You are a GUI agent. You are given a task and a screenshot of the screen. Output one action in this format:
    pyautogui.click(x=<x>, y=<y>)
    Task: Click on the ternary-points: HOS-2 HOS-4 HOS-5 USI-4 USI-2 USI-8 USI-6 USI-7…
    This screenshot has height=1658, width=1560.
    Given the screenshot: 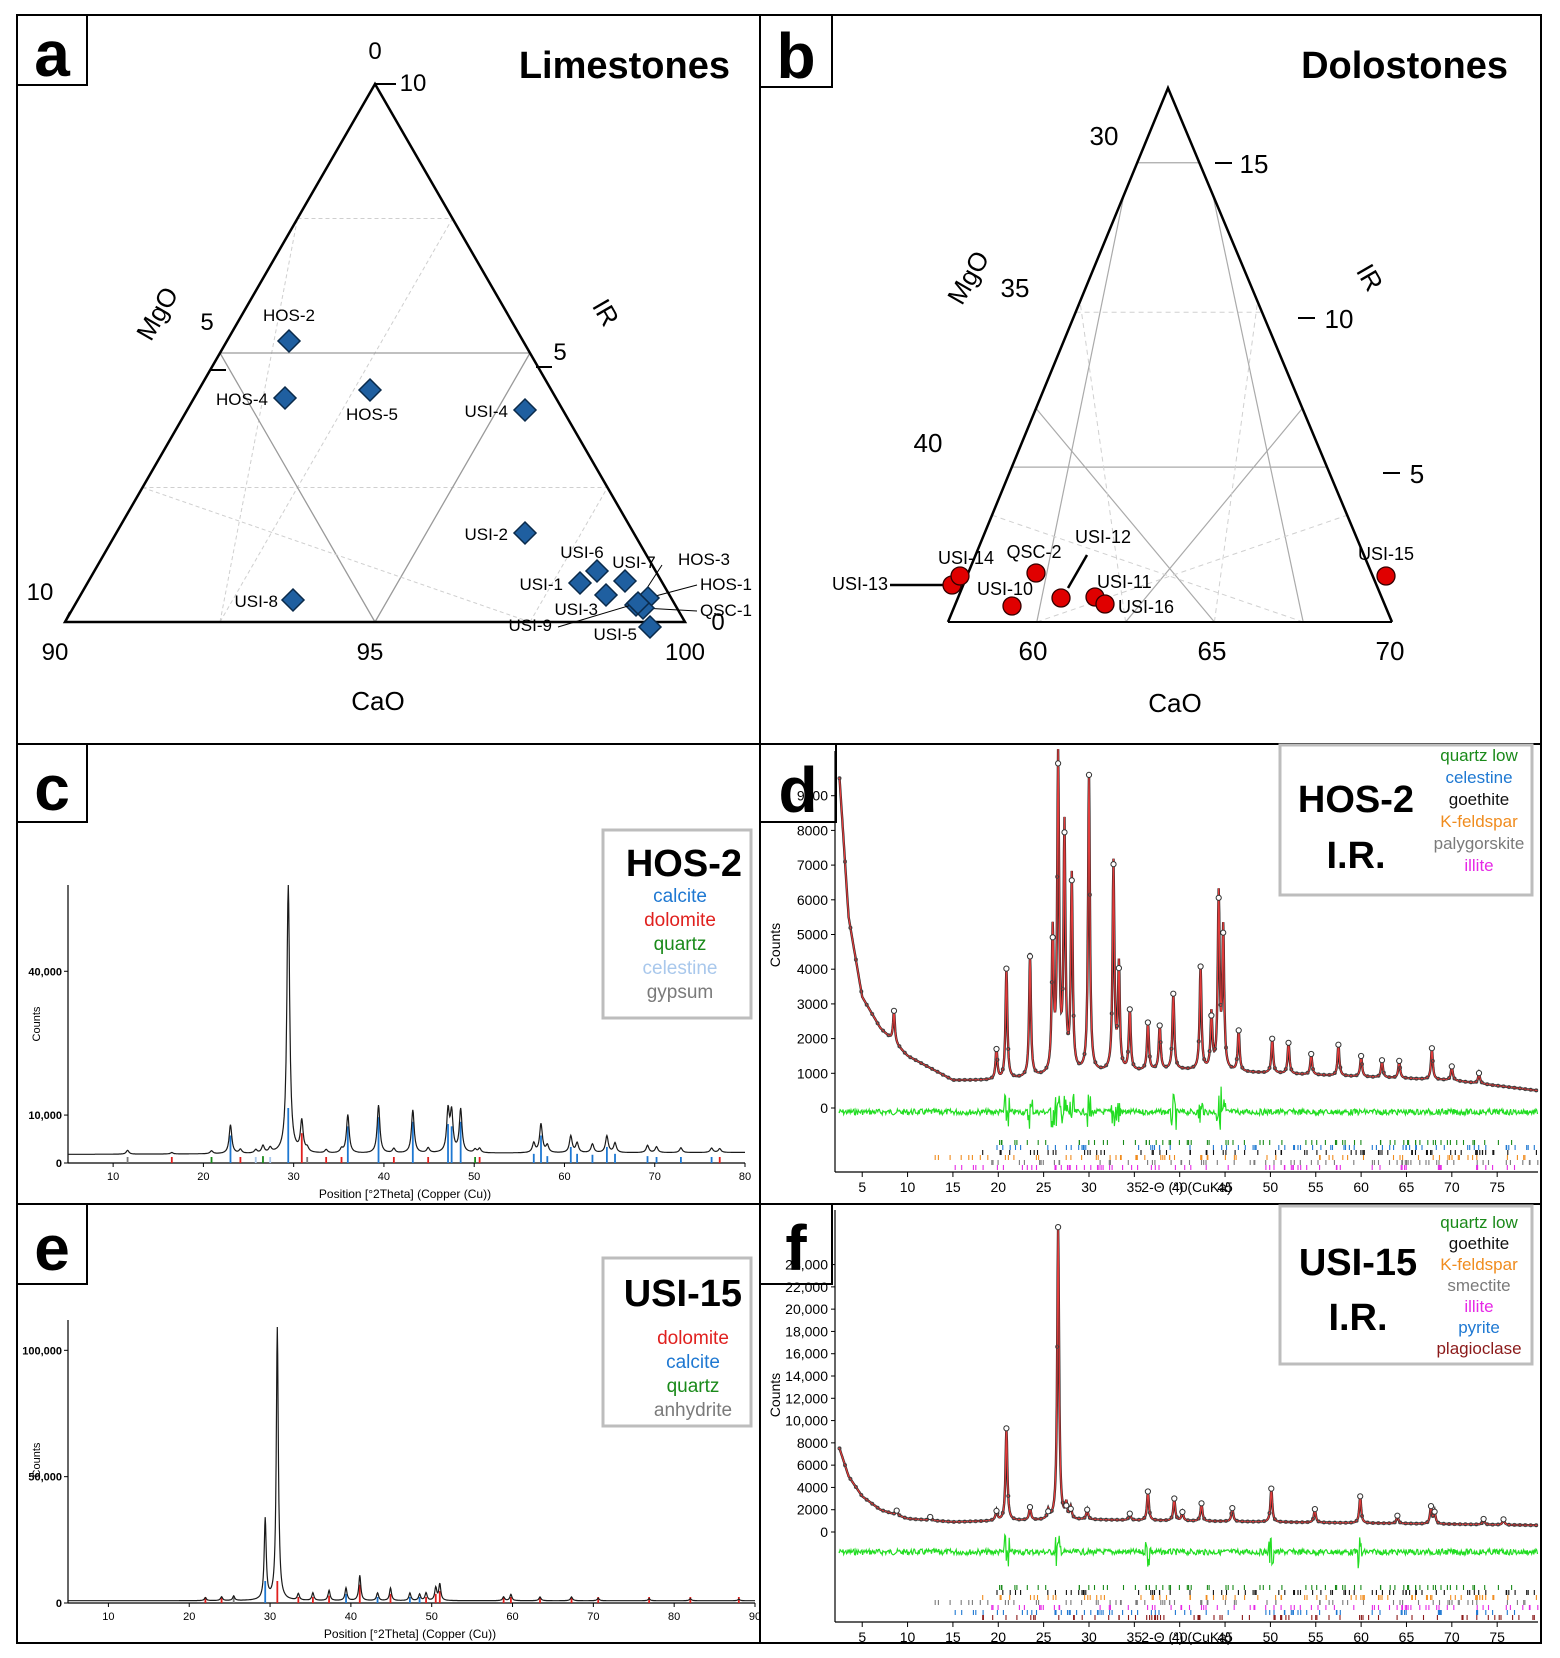 What is the action you would take?
    pyautogui.click(x=484, y=475)
    